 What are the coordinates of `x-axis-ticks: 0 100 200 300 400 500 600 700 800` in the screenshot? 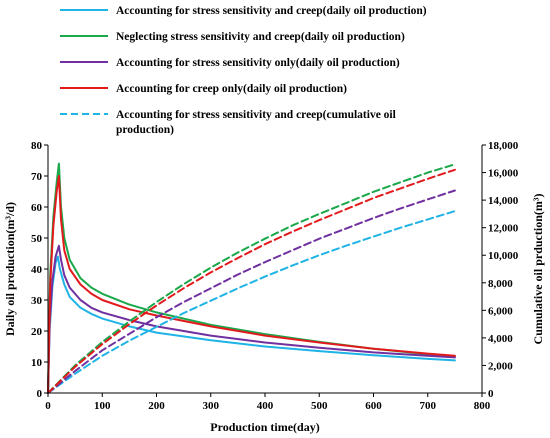 It's located at (268, 402).